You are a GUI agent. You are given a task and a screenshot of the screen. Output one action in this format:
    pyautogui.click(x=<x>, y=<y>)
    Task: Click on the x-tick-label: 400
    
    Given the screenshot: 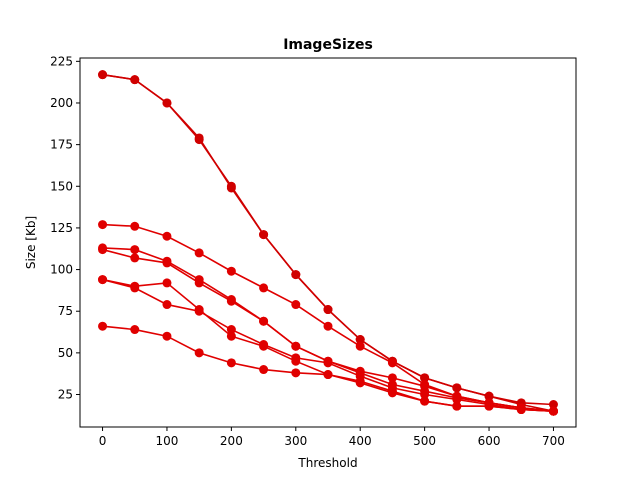 What is the action you would take?
    pyautogui.click(x=360, y=441)
    